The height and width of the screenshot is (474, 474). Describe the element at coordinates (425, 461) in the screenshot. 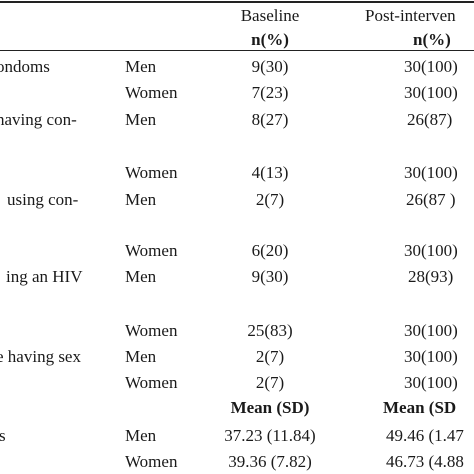

I see `mean-row-post: 46.73 (4.88` at that location.